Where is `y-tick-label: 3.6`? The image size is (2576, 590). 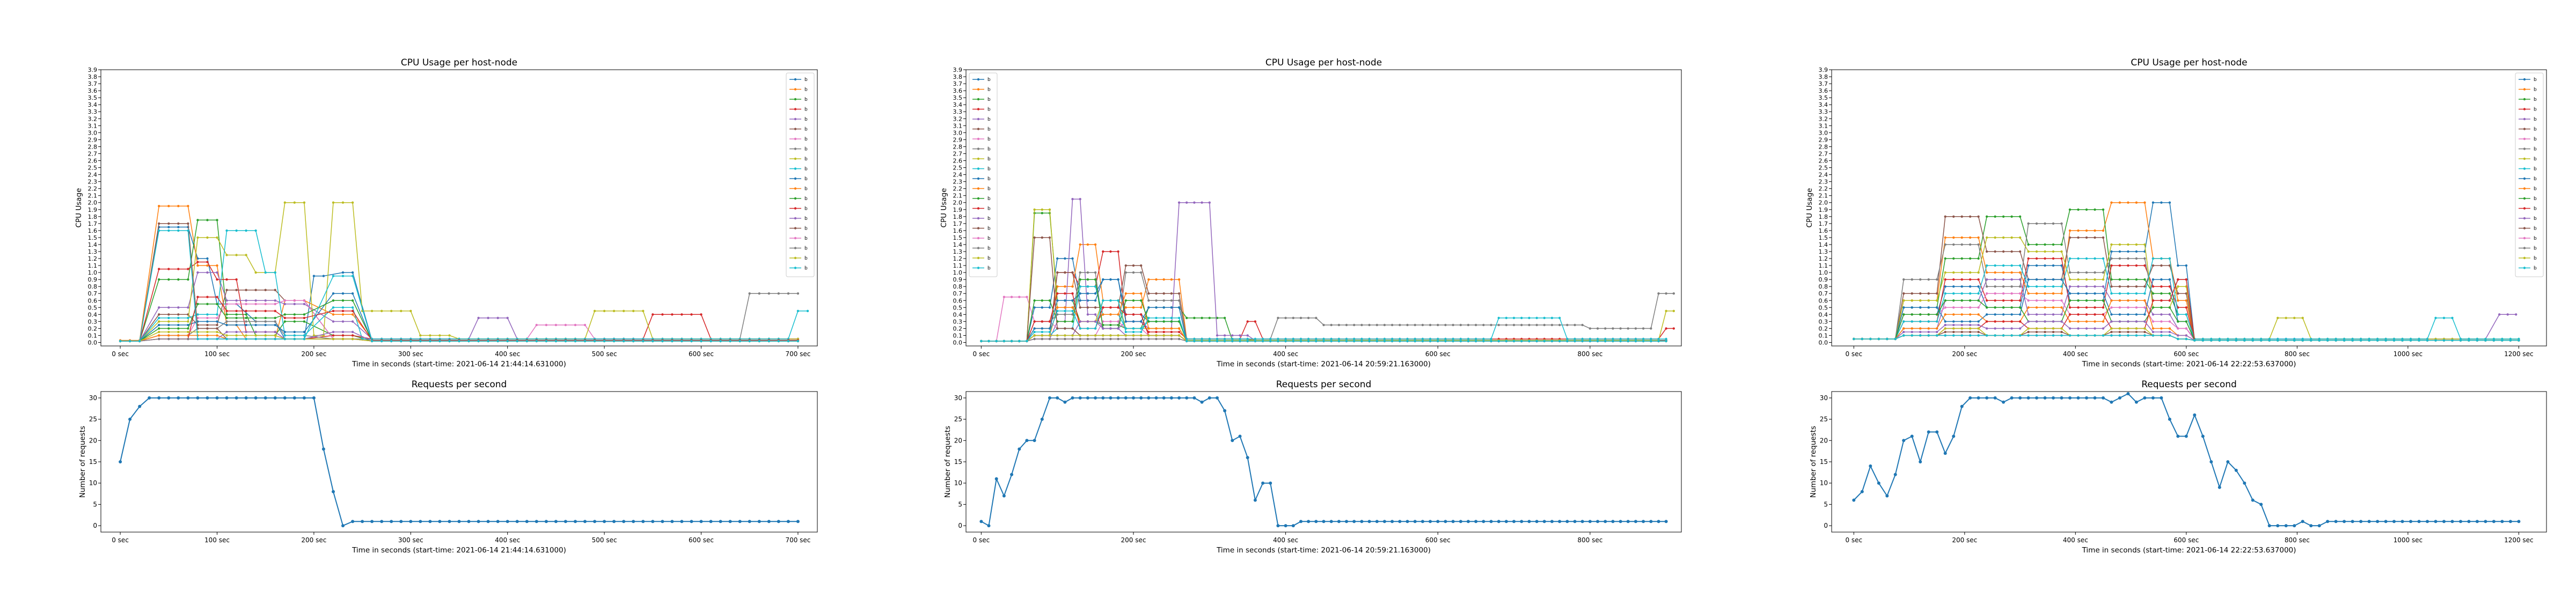 y-tick-label: 3.6 is located at coordinates (1823, 90).